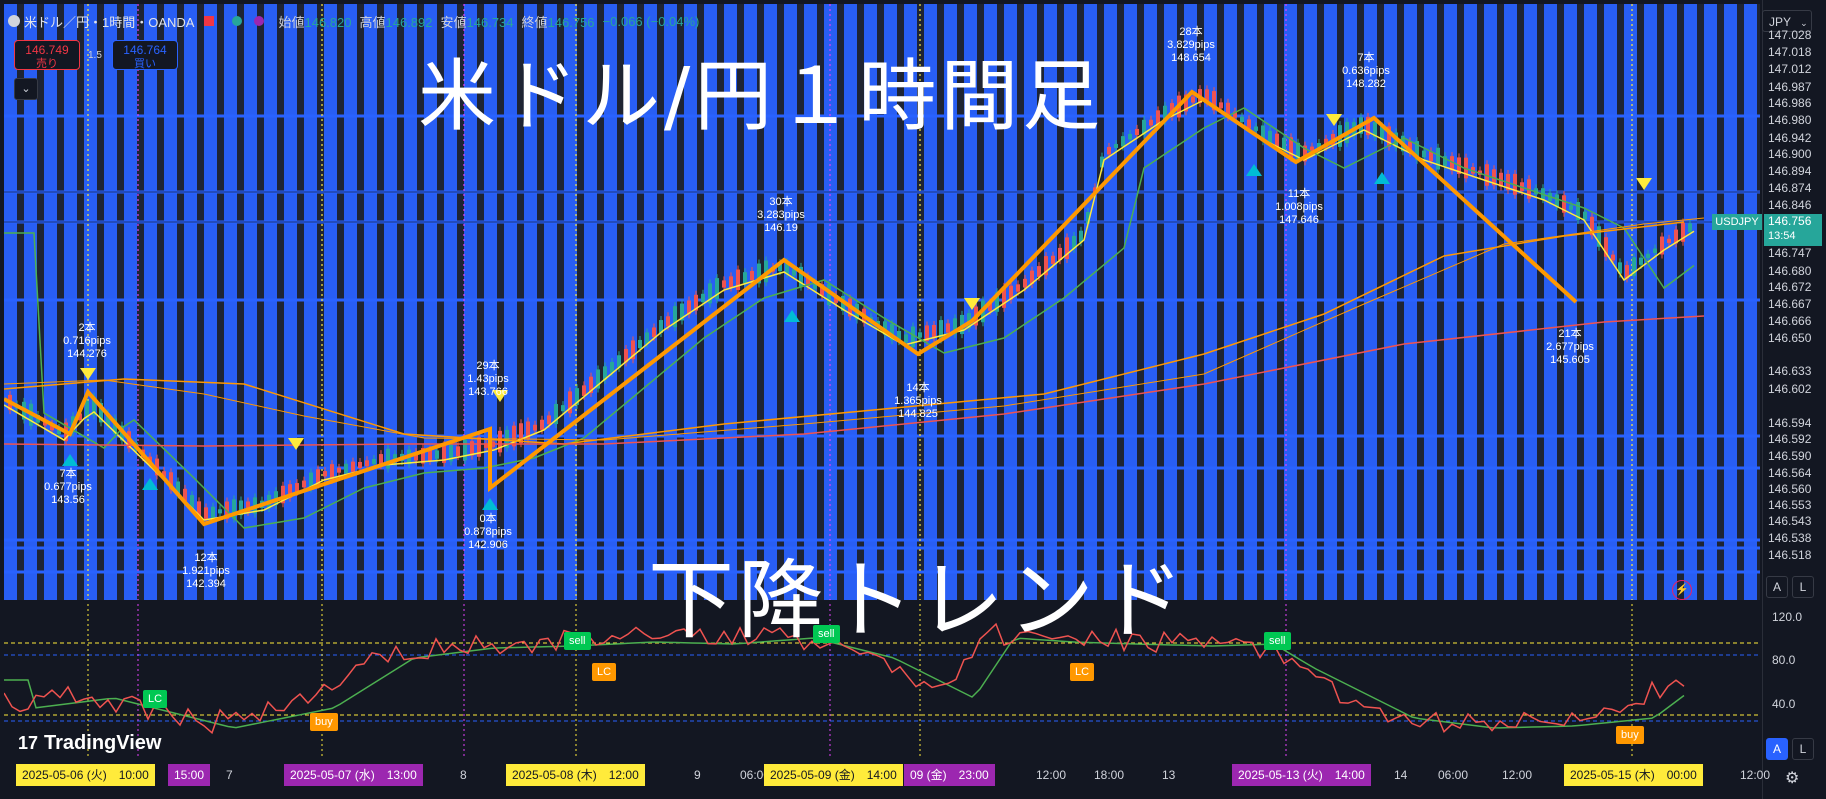 This screenshot has height=799, width=1826. What do you see at coordinates (1790, 271) in the screenshot?
I see `price-tick-label: 146.680` at bounding box center [1790, 271].